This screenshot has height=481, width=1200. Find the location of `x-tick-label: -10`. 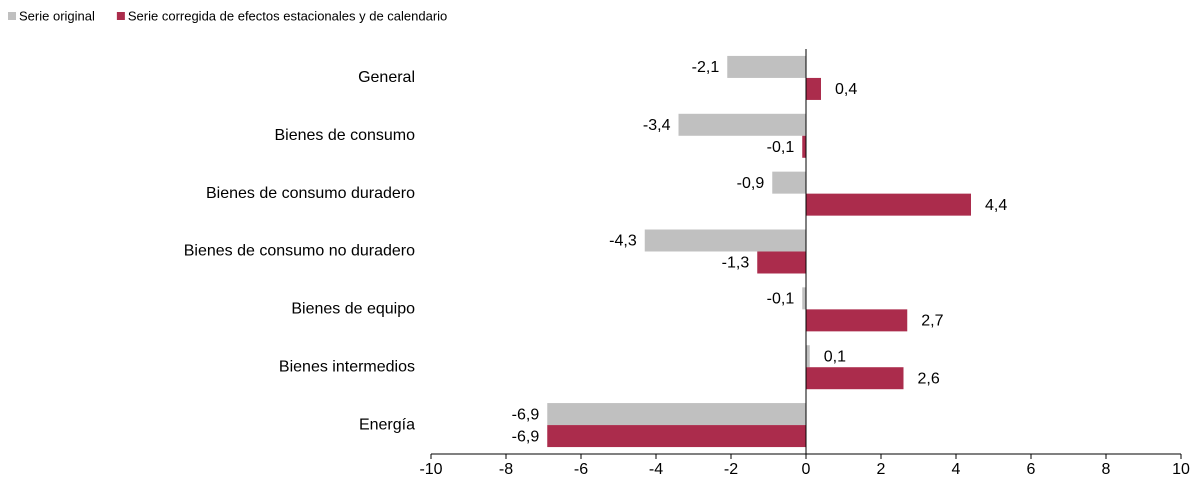

x-tick-label: -10 is located at coordinates (430, 469).